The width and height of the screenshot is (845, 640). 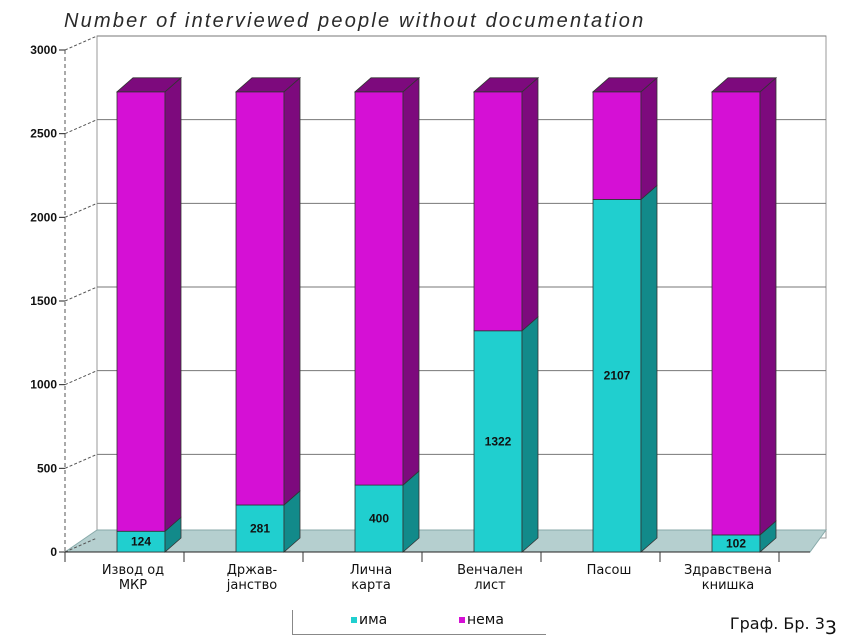 I want to click on y-tick-label: 2500, so click(x=43, y=134).